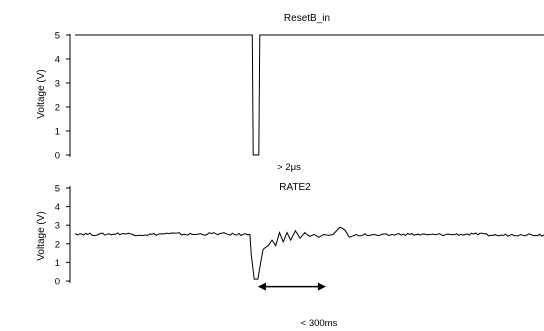 This screenshot has width=544, height=331. I want to click on chart-title: ResetB_in, so click(307, 18).